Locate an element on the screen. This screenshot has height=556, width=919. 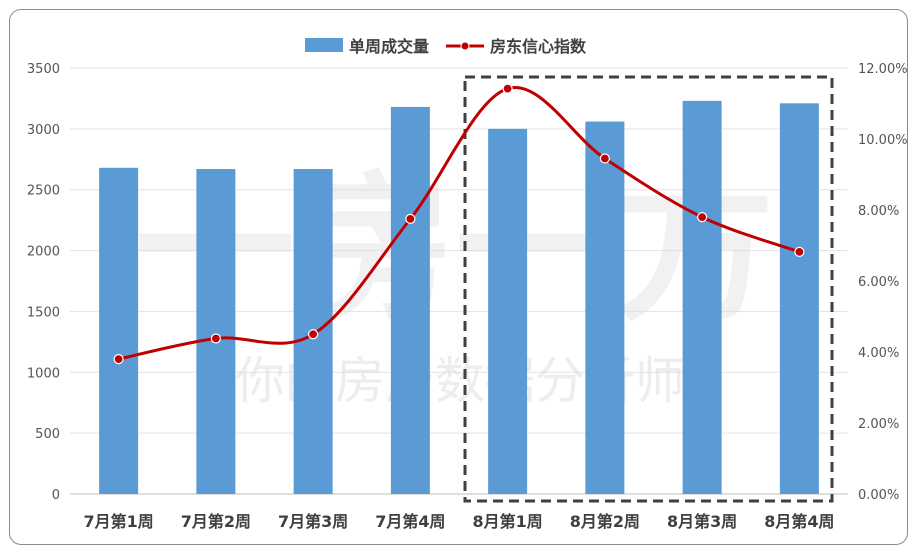
legend-swatch-bar is located at coordinates (324, 45).